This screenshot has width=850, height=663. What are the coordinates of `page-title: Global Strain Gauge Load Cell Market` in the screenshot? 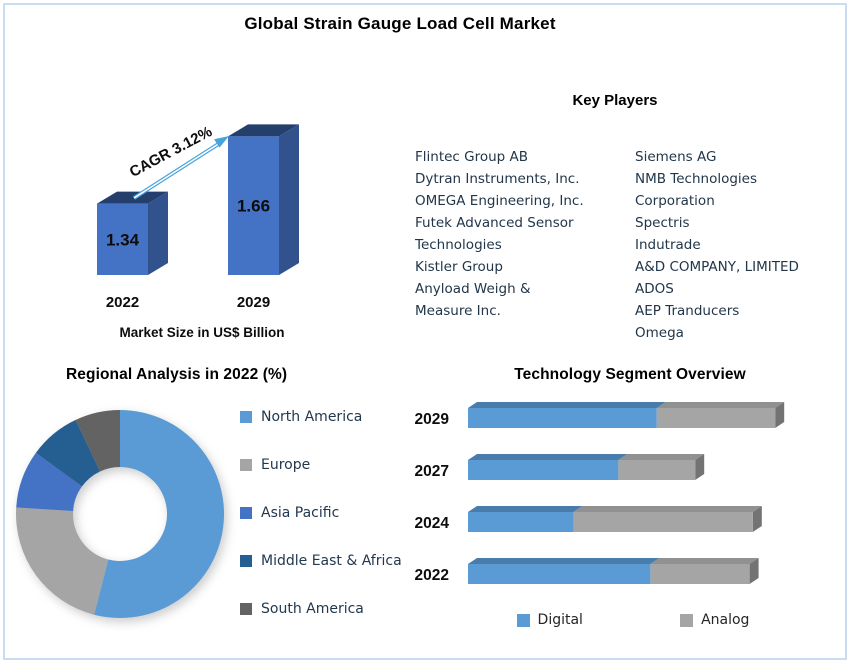 It's located at (400, 23).